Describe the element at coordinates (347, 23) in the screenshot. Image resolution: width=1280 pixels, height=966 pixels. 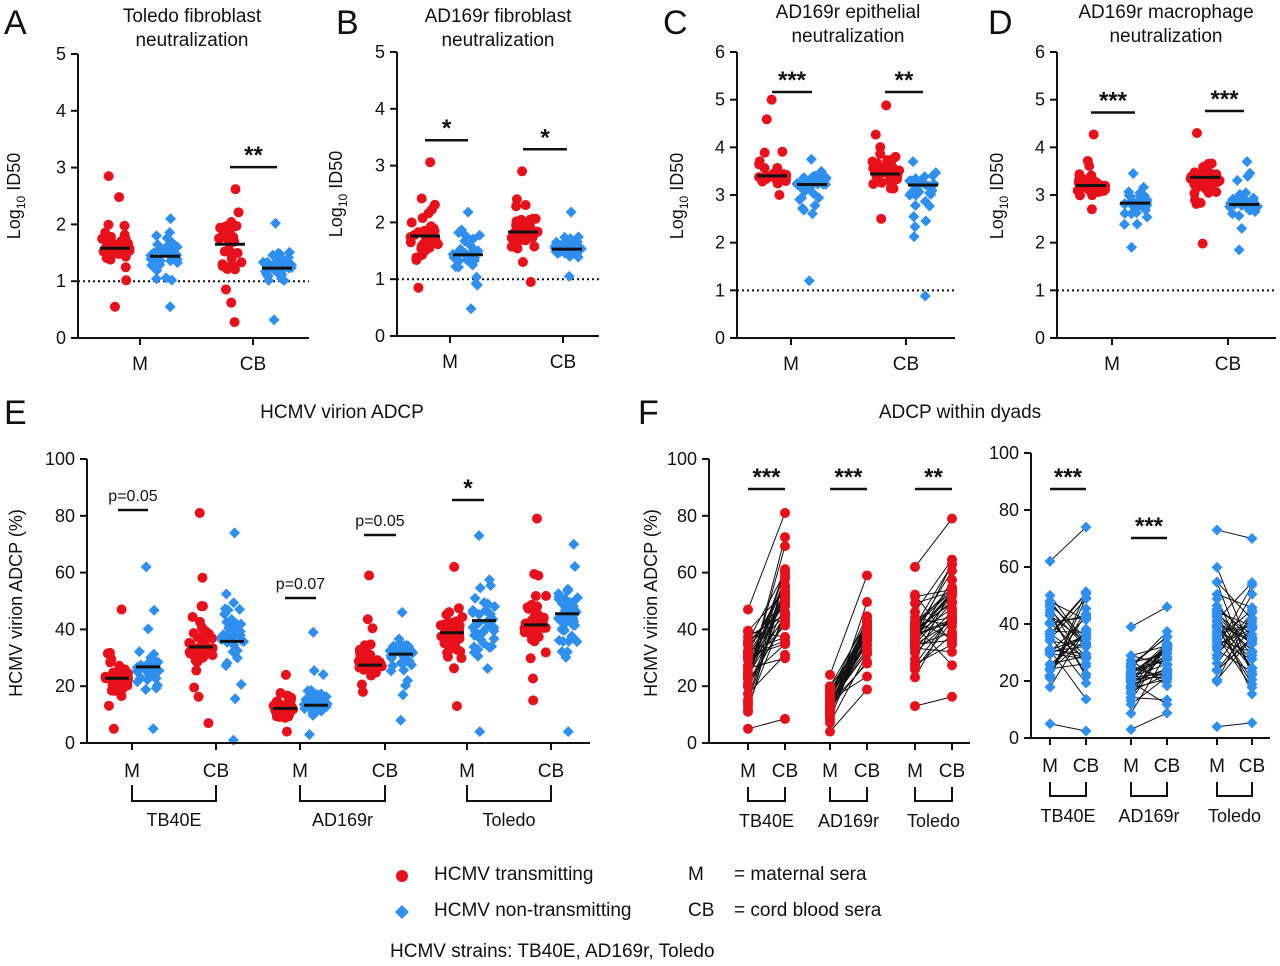
I see `panel-letter-b: B` at that location.